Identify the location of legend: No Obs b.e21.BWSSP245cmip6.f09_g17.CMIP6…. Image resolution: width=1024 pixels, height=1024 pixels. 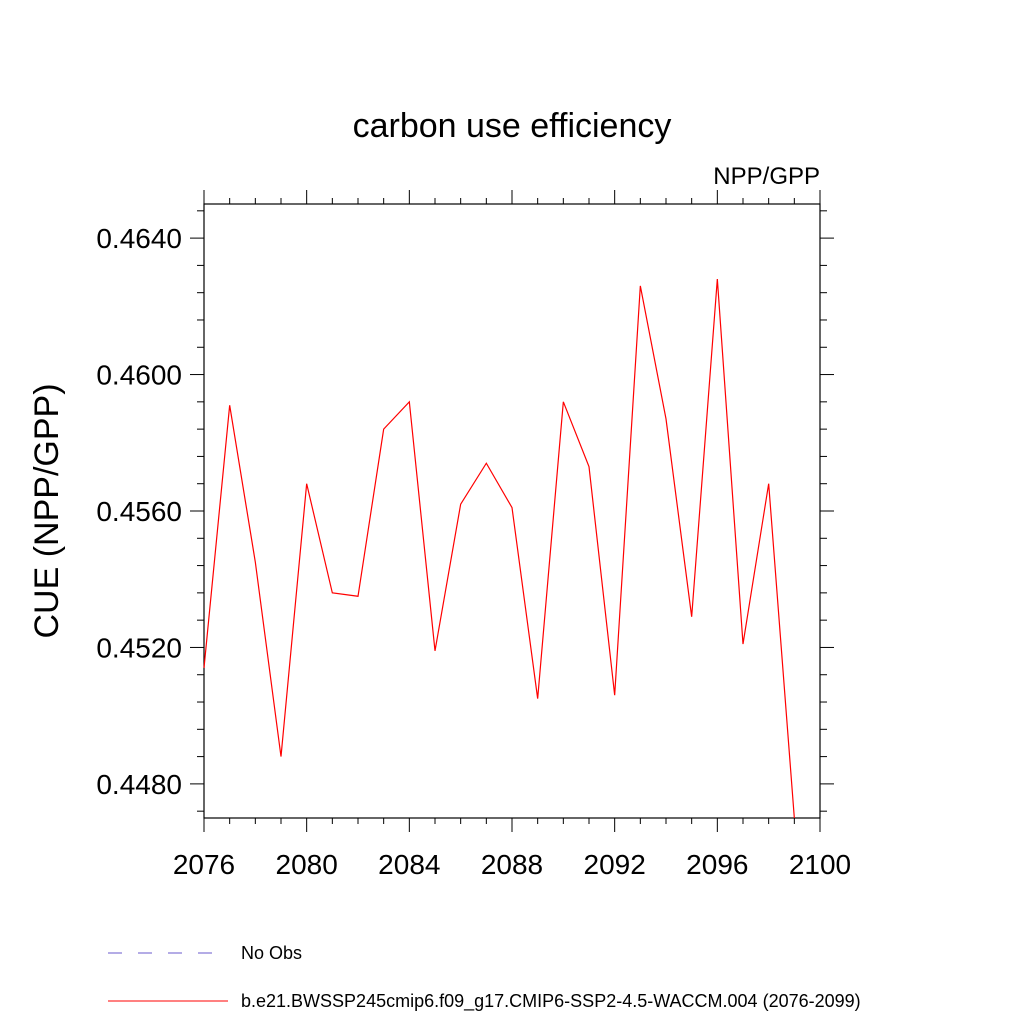
(484, 977).